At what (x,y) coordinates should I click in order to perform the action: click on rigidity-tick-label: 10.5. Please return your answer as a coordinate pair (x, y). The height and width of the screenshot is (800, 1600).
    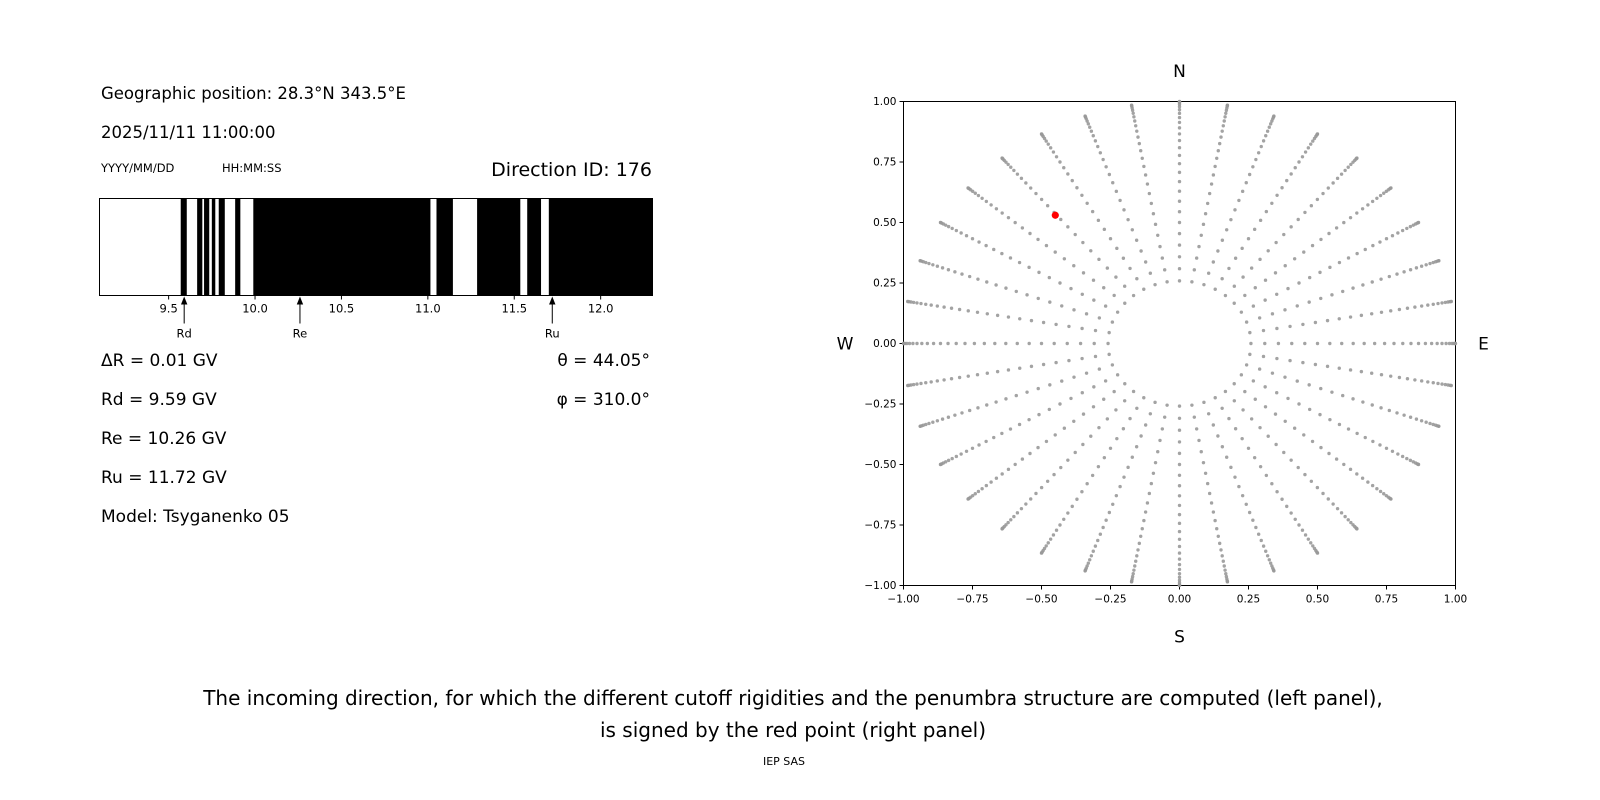
    Looking at the image, I should click on (342, 309).